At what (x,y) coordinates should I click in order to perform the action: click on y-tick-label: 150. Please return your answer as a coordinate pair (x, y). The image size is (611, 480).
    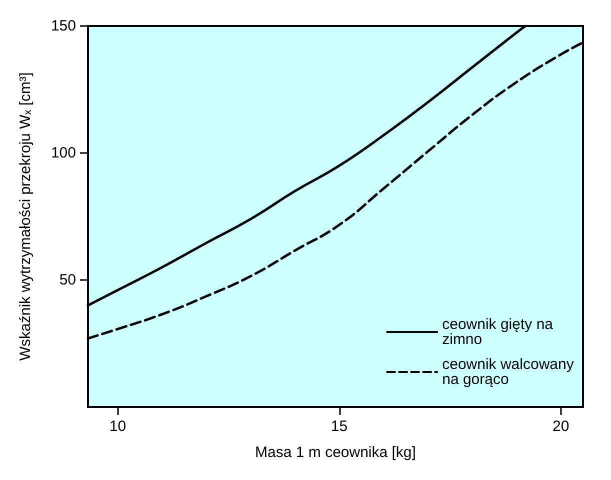
    Looking at the image, I should click on (63, 26).